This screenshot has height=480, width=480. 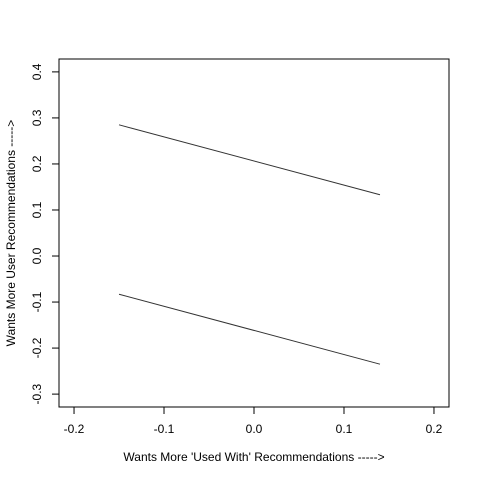 I want to click on y-tick-label: 0.4, so click(x=37, y=71).